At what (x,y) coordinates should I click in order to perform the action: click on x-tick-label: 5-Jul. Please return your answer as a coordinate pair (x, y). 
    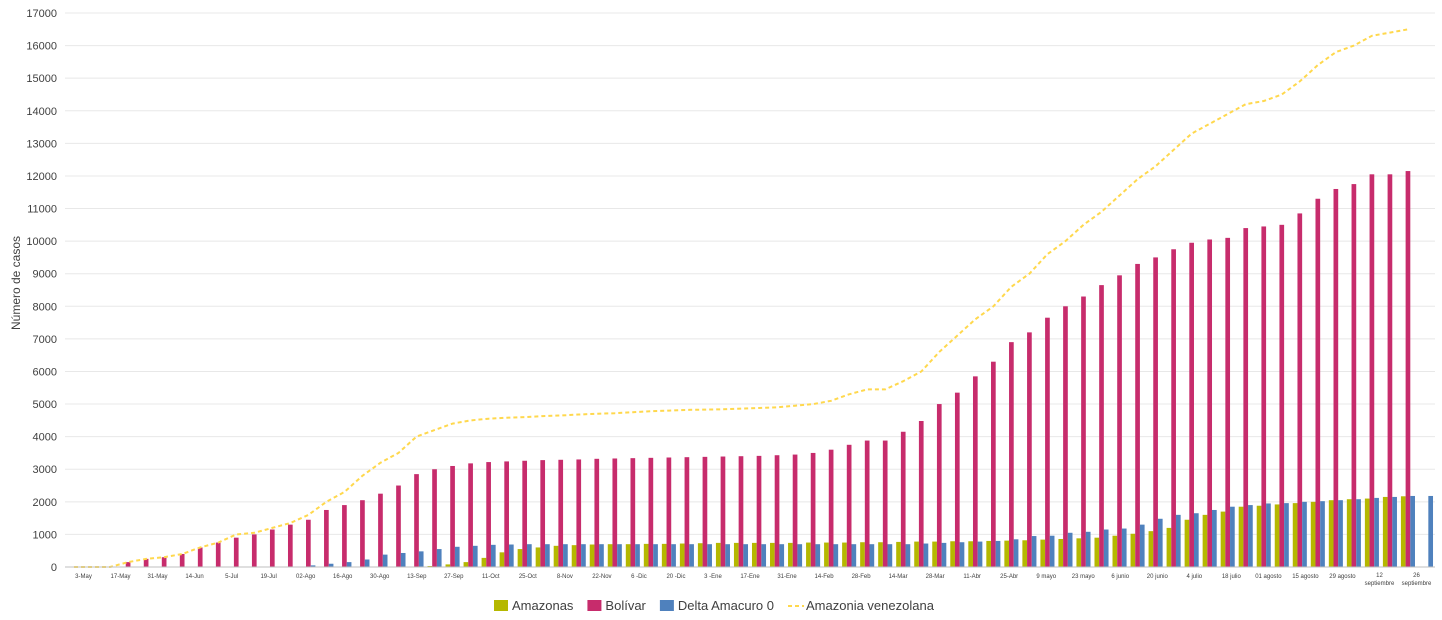
    Looking at the image, I should click on (231, 577).